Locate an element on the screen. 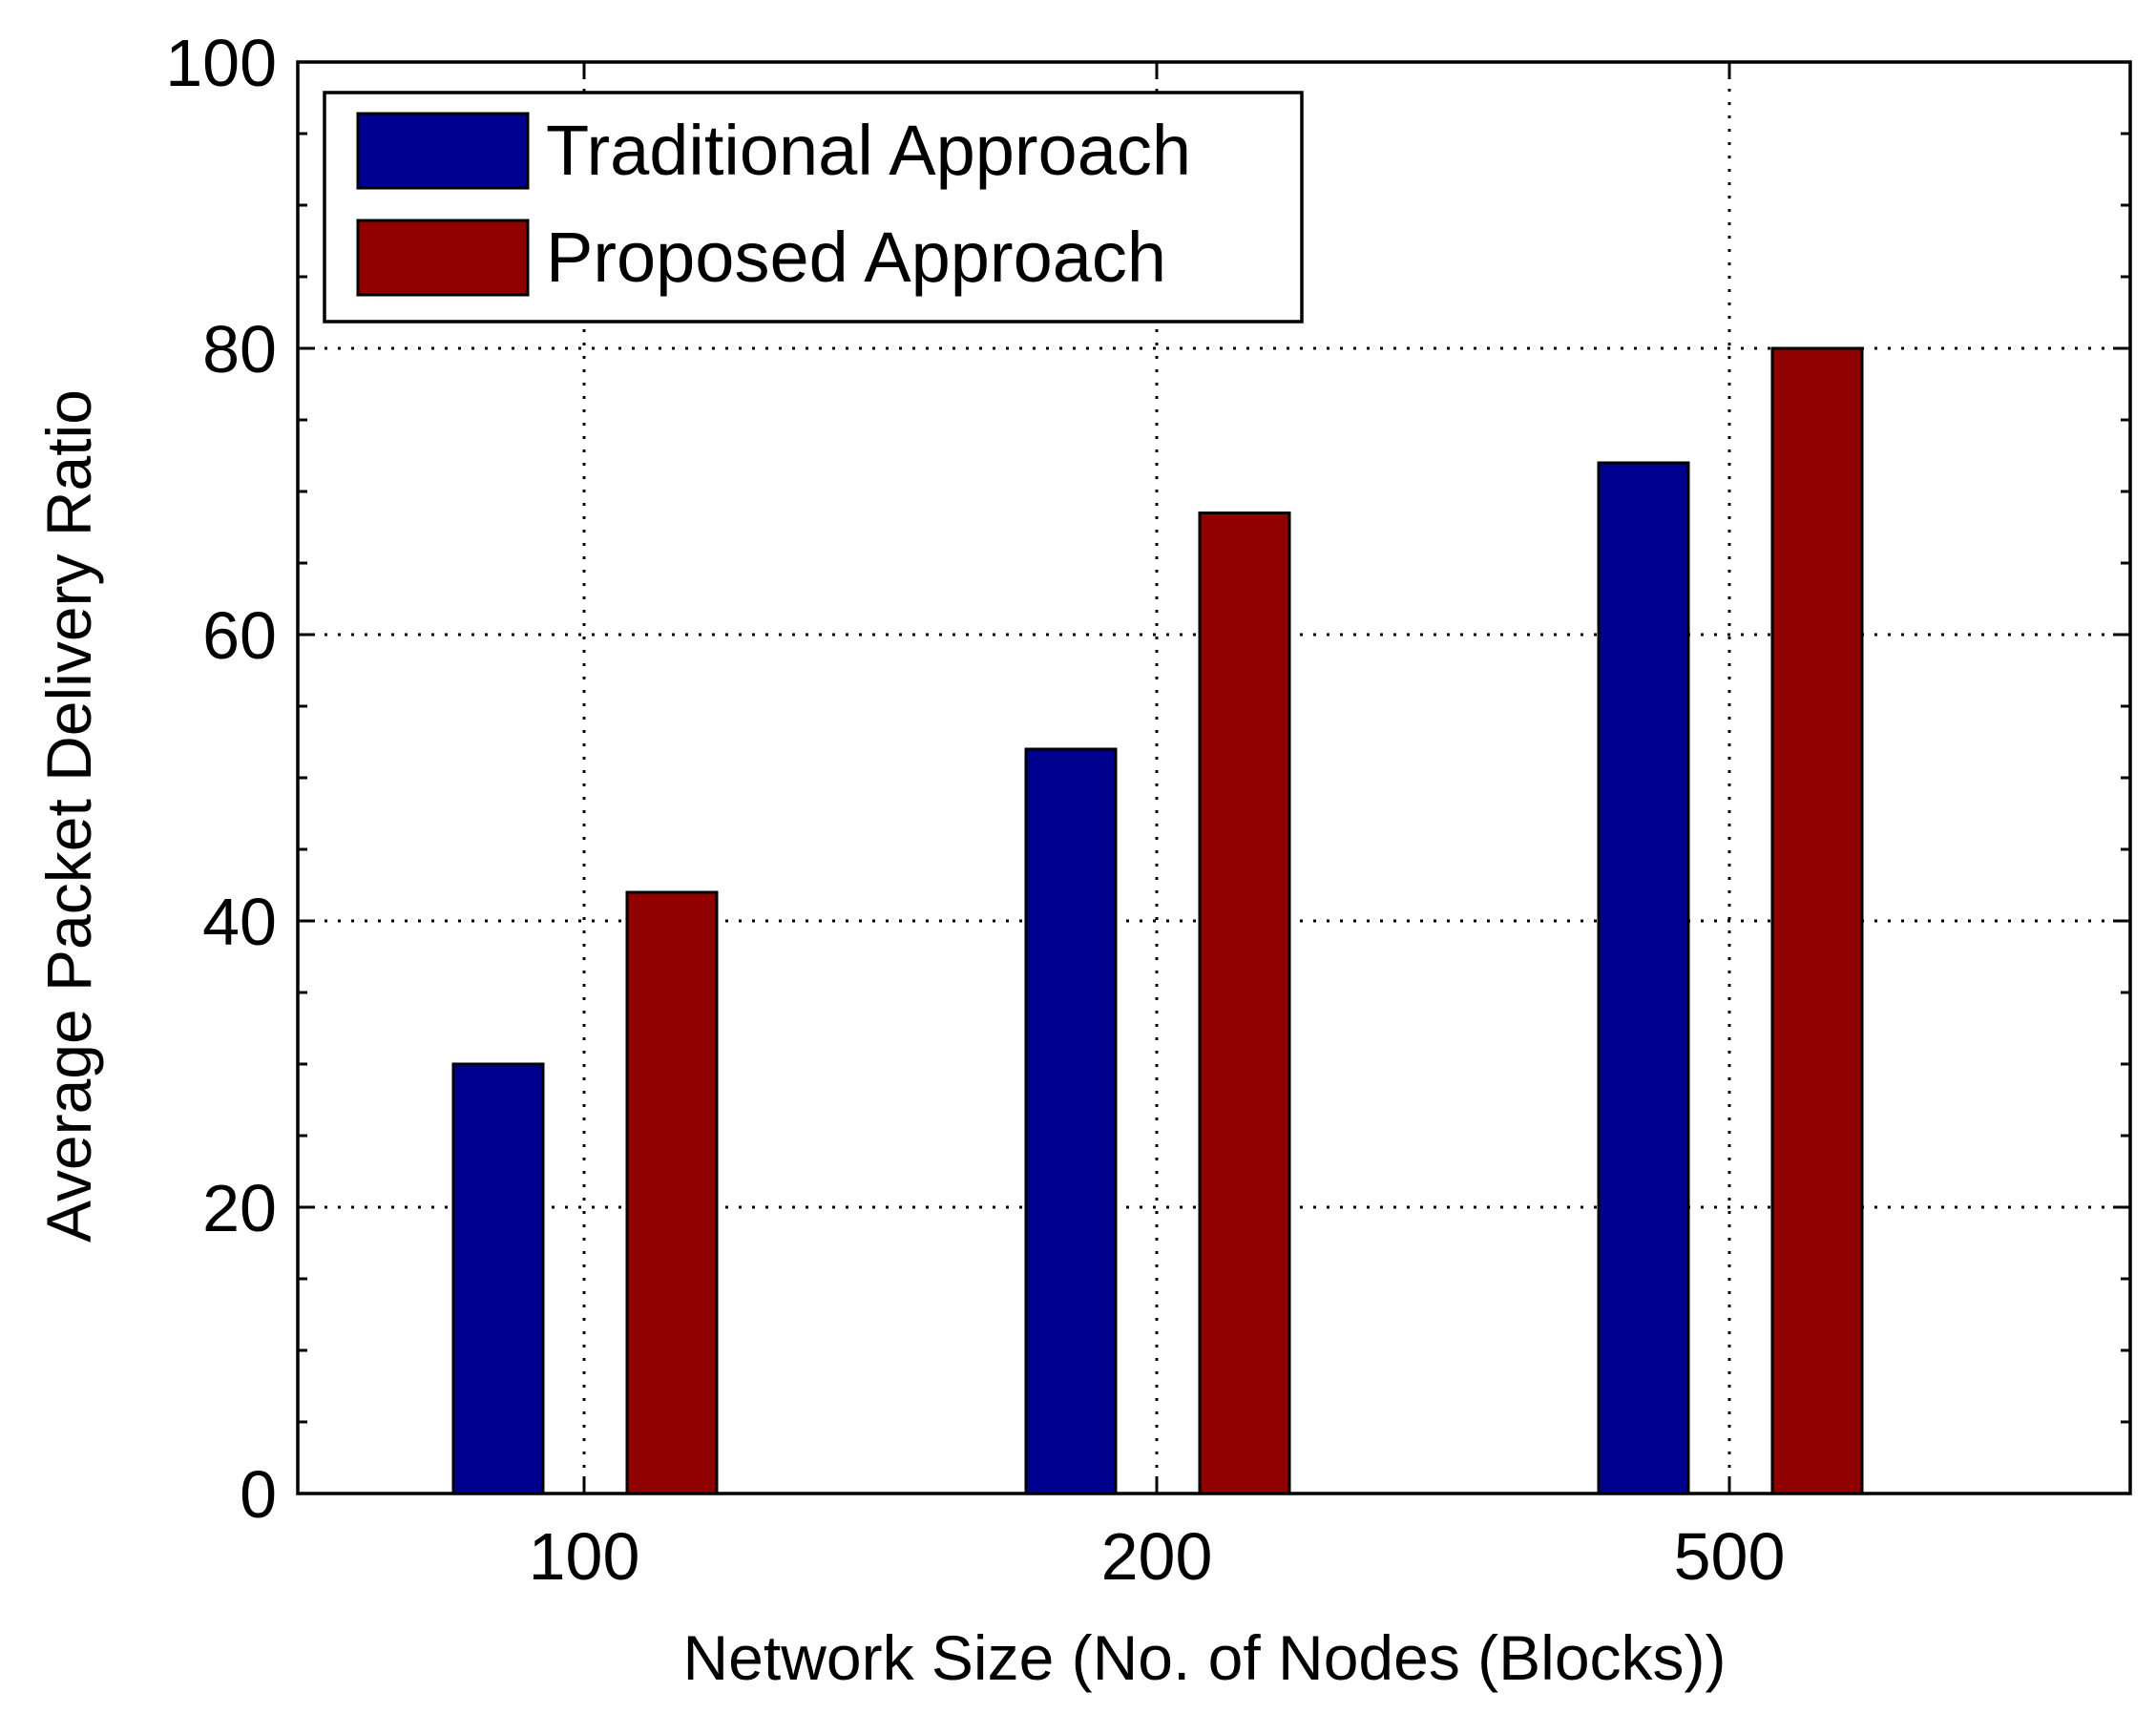  legend: Traditional Approach Proposed Approach is located at coordinates (813, 207).